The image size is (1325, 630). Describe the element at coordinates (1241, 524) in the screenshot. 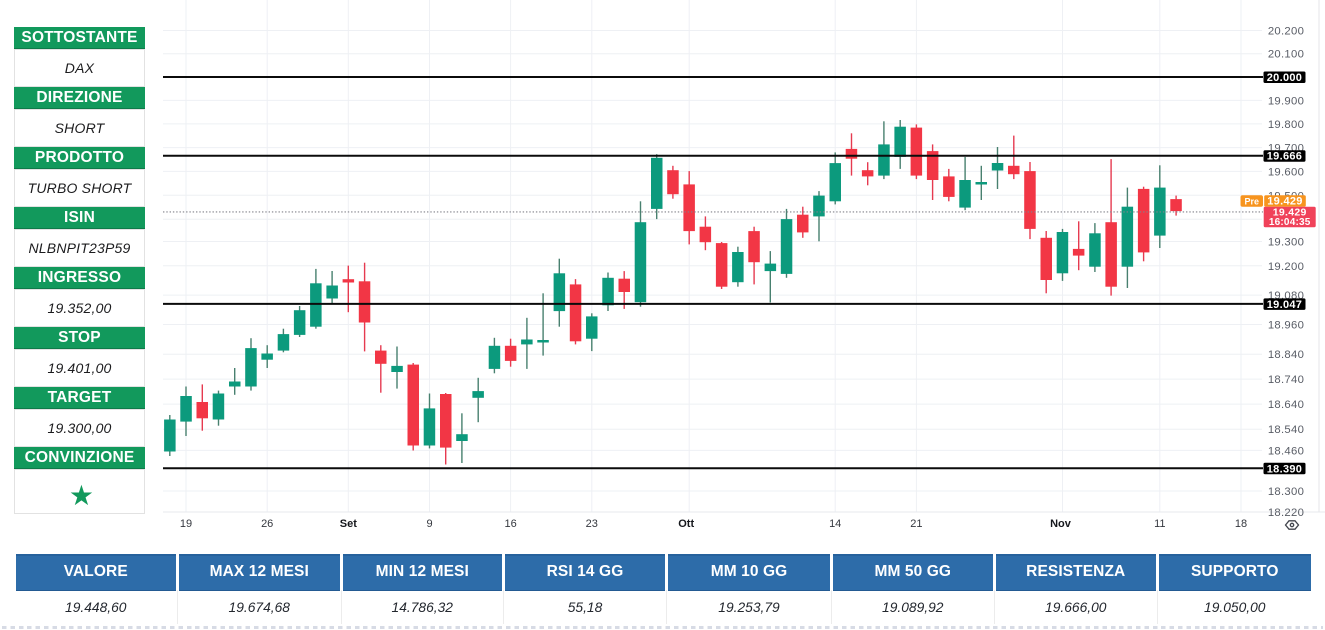

I see `svg-text: 18` at that location.